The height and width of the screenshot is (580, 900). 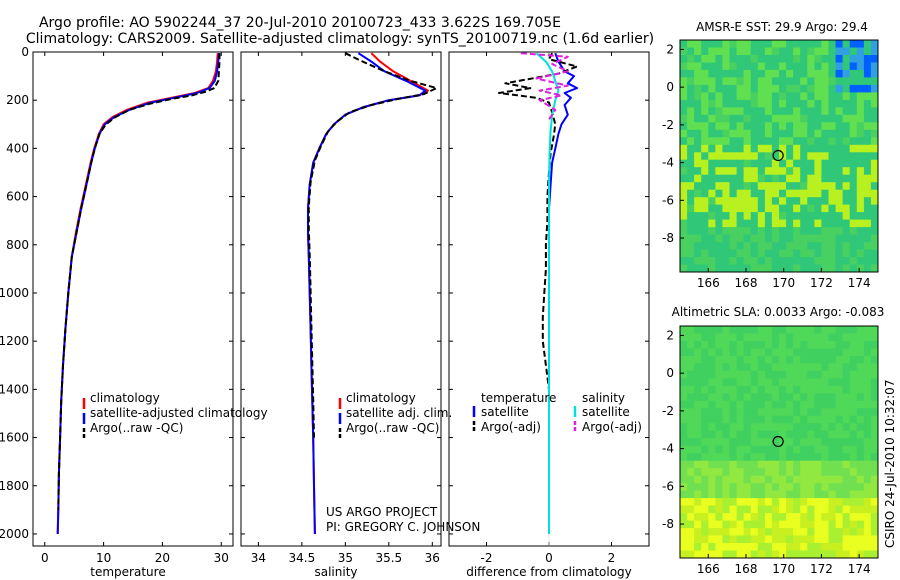 I want to click on legend-label-sal-satellite: satellite, so click(x=606, y=412).